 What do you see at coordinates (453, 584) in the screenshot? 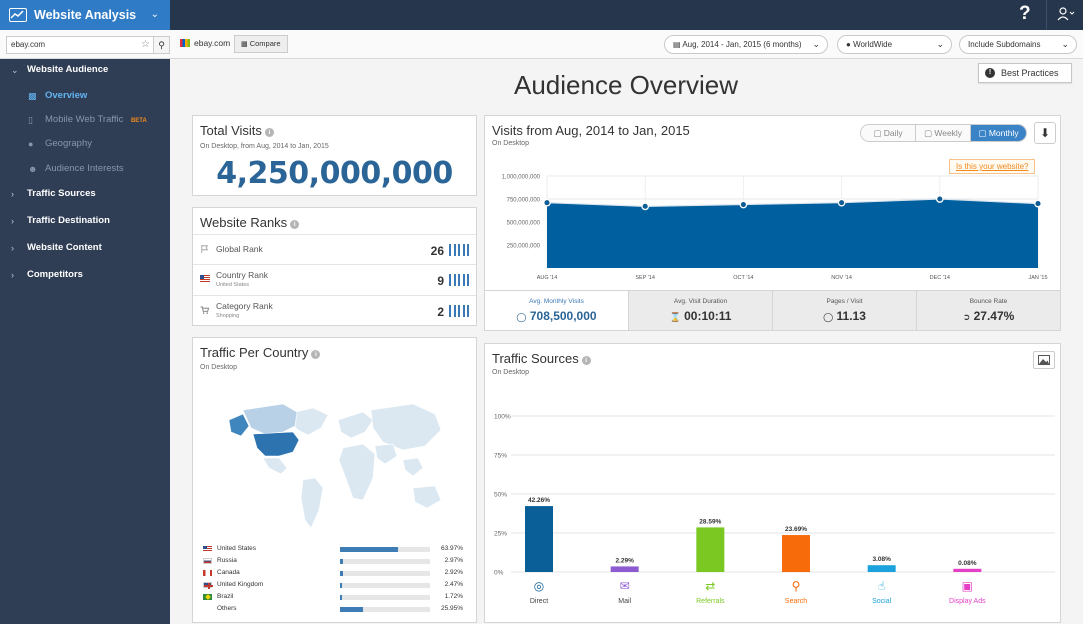
I see `country-pct: 2.47%` at bounding box center [453, 584].